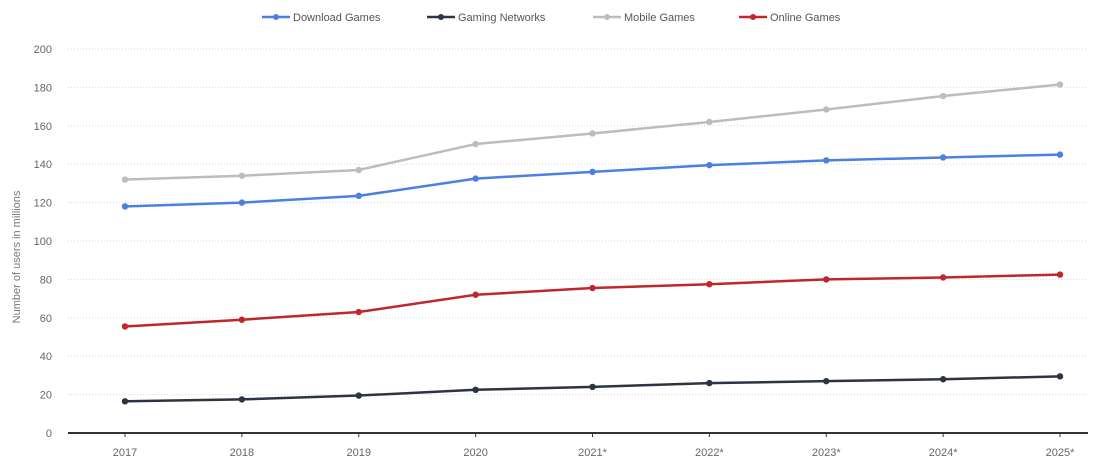  I want to click on series-line-online-games, so click(592, 300).